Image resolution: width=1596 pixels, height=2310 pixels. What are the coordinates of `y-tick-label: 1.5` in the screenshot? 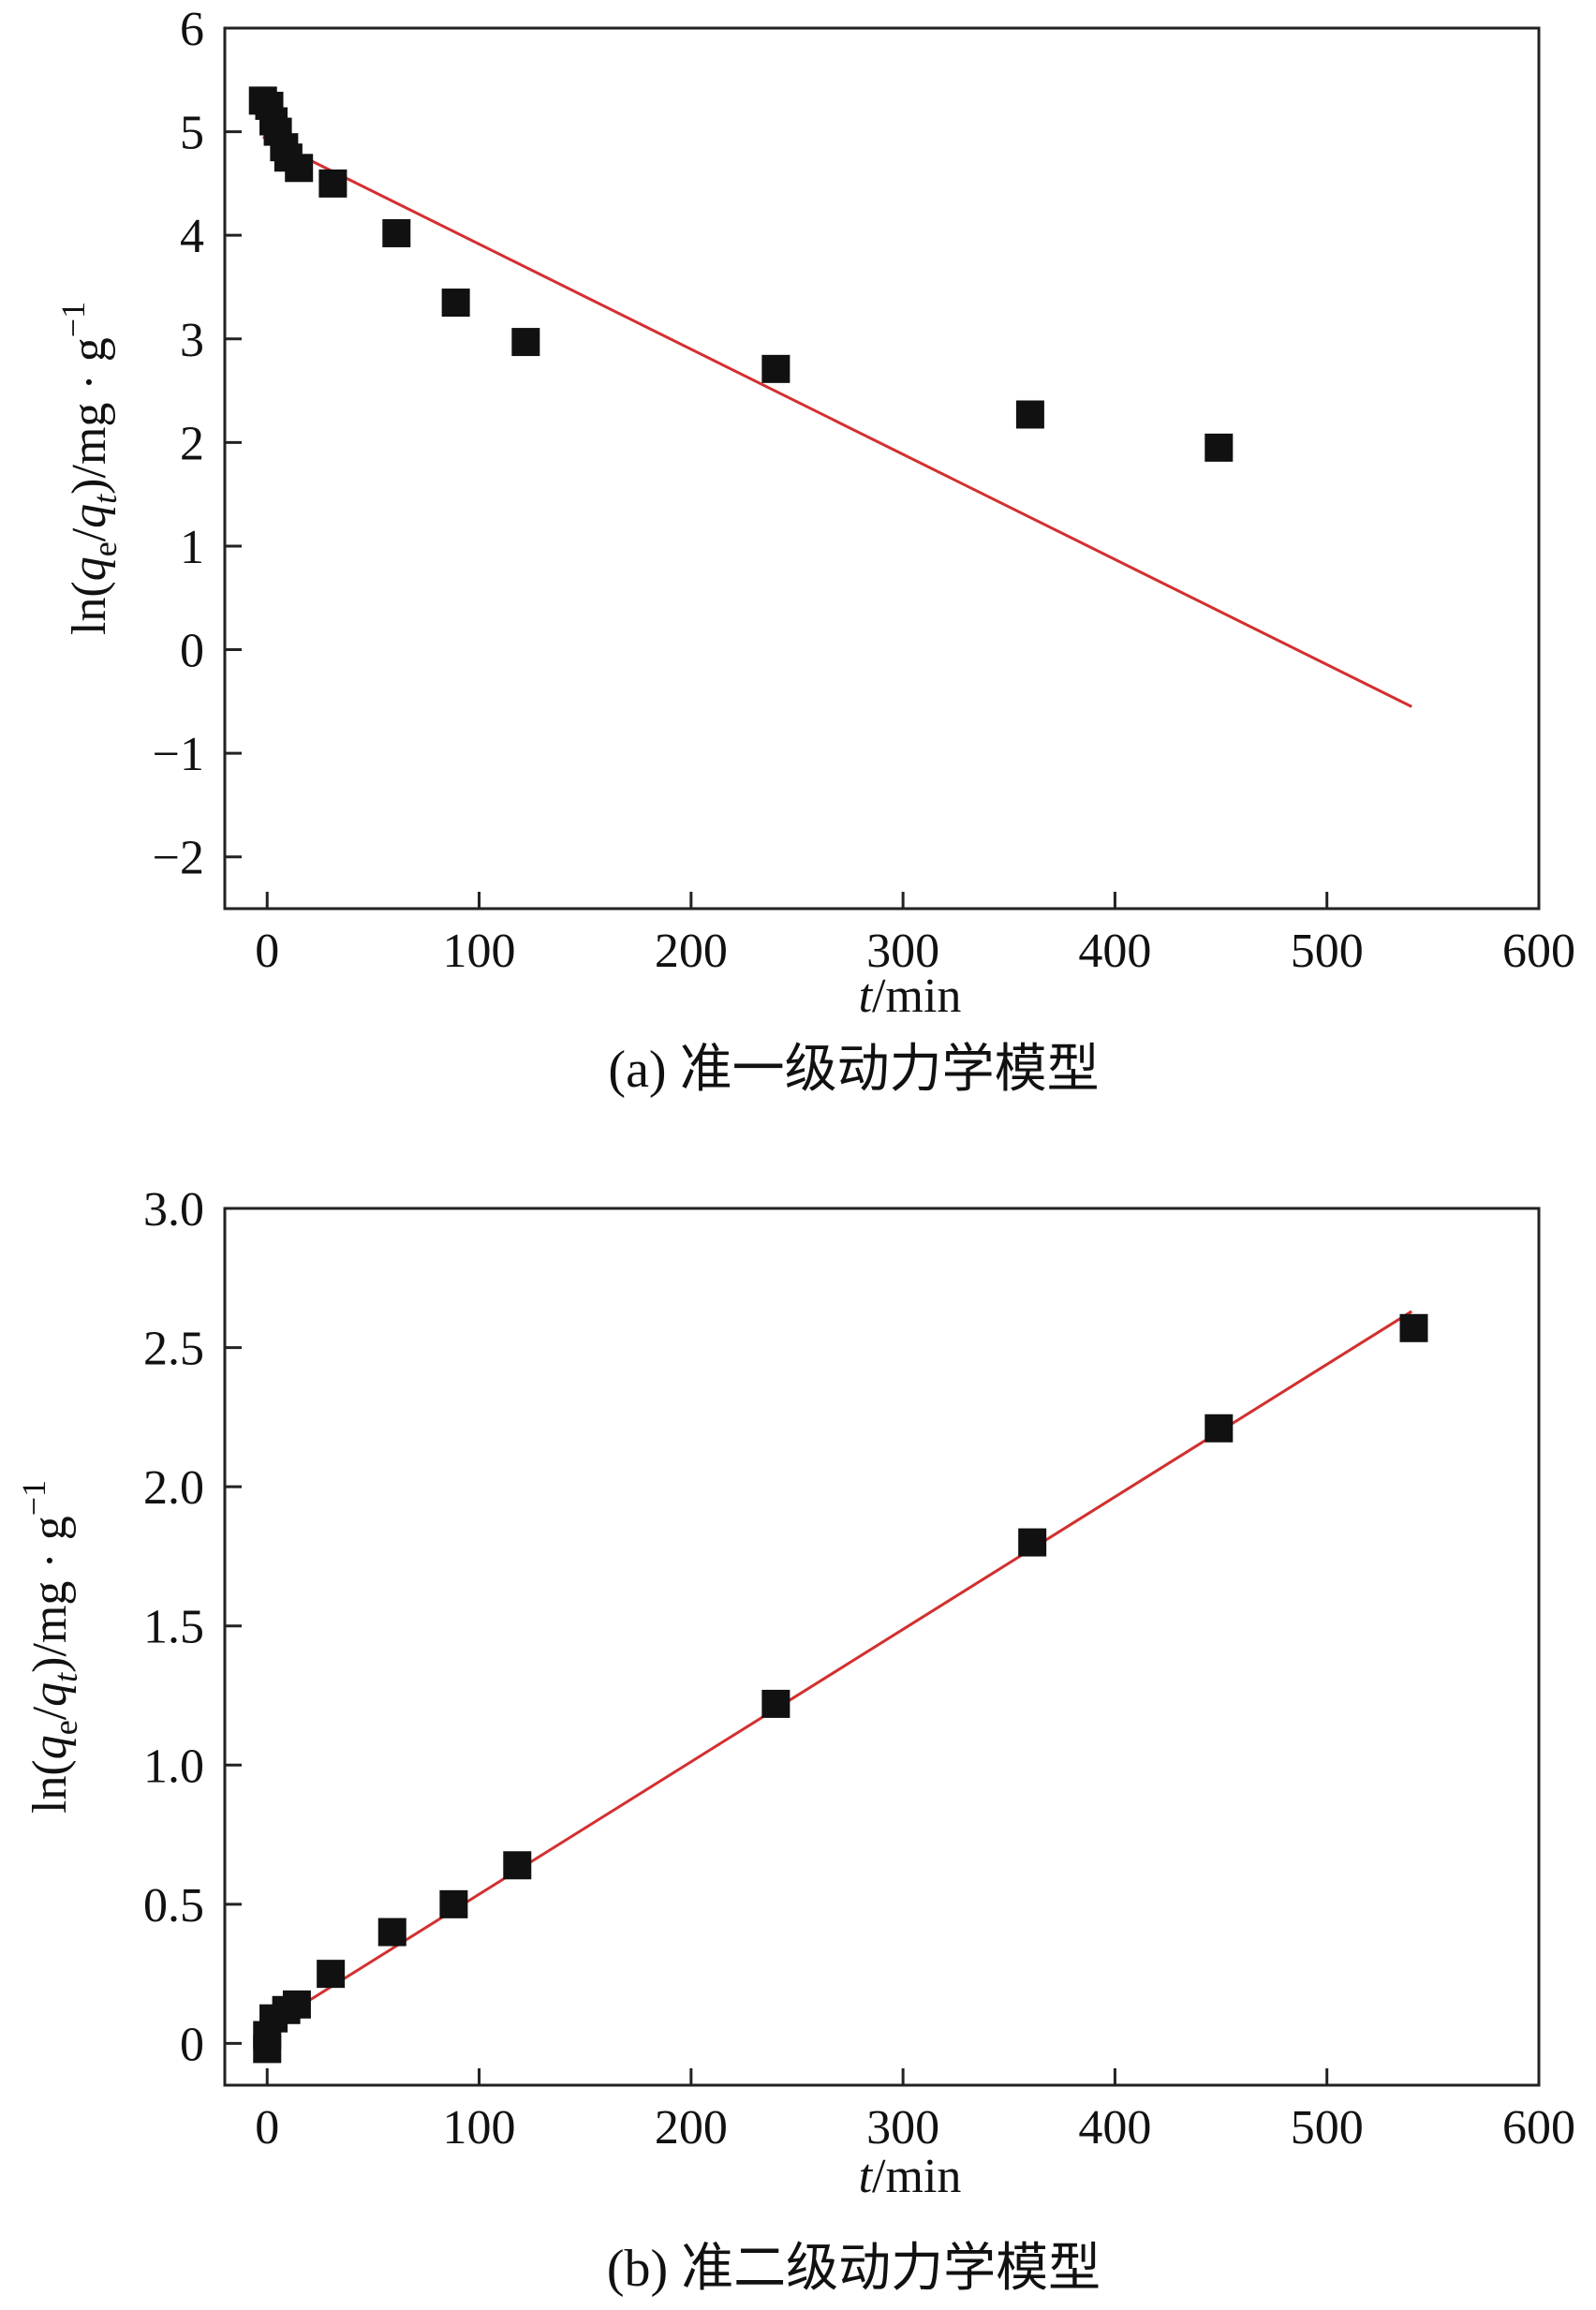 It's located at (174, 1627).